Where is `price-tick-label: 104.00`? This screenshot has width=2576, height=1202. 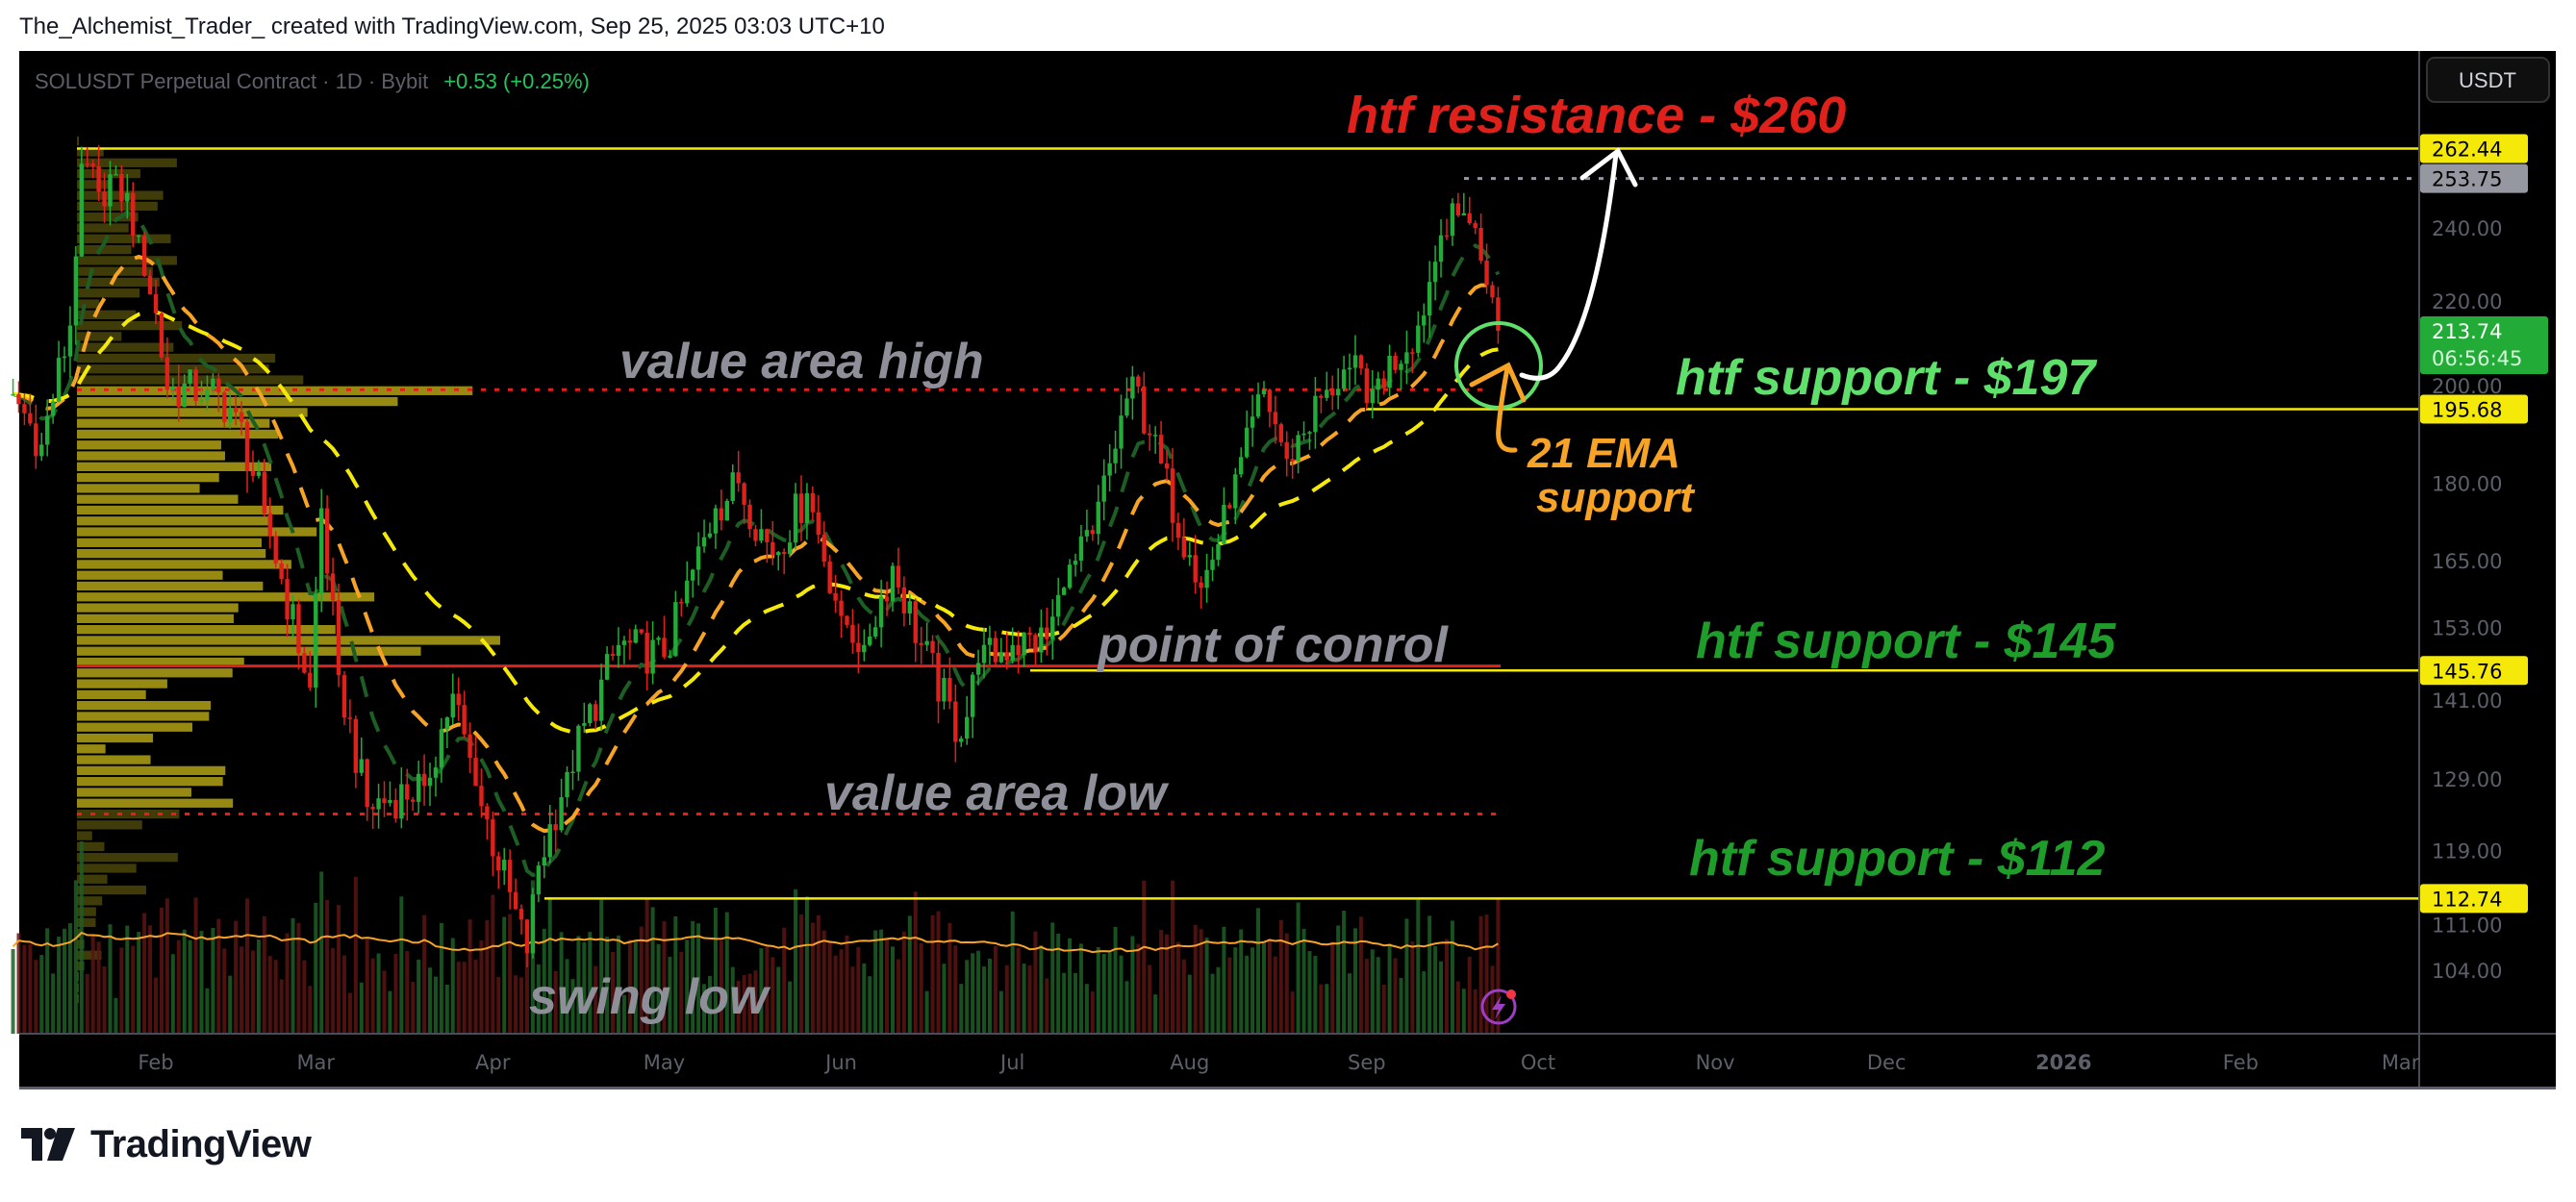
price-tick-label: 104.00 is located at coordinates (2467, 971).